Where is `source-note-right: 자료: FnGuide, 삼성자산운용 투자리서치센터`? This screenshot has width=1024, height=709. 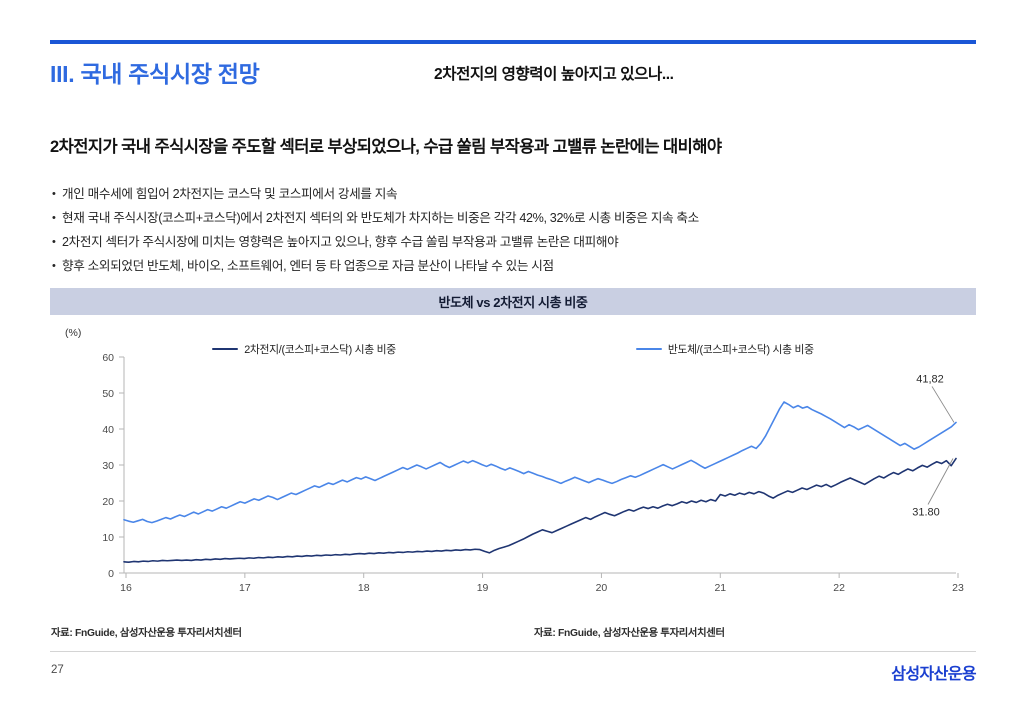
source-note-right: 자료: FnGuide, 삼성자산운용 투자리서치센터 is located at coordinates (629, 633).